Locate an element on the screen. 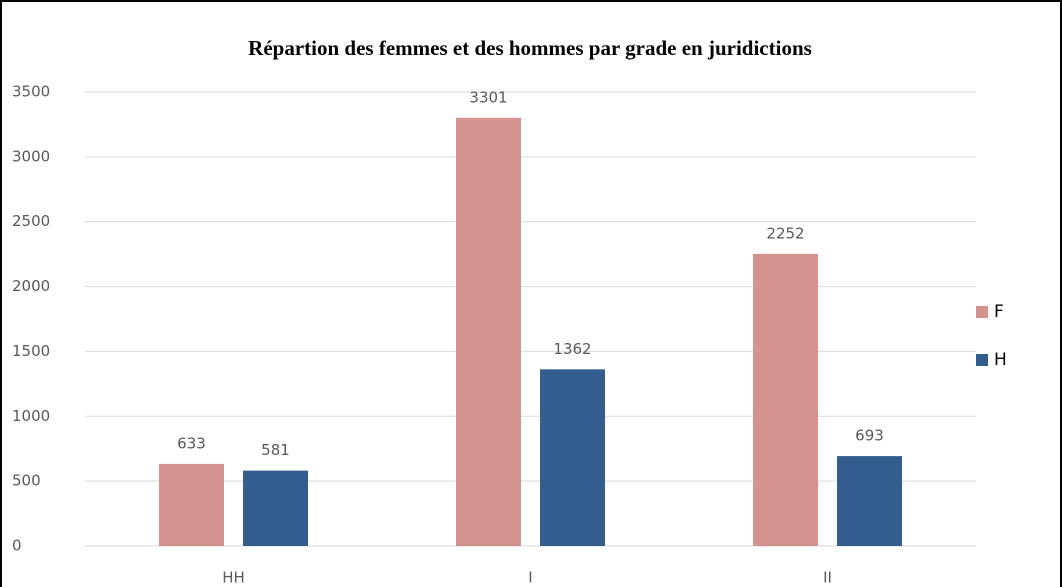 The height and width of the screenshot is (587, 1062). legend-label: H is located at coordinates (1000, 360).